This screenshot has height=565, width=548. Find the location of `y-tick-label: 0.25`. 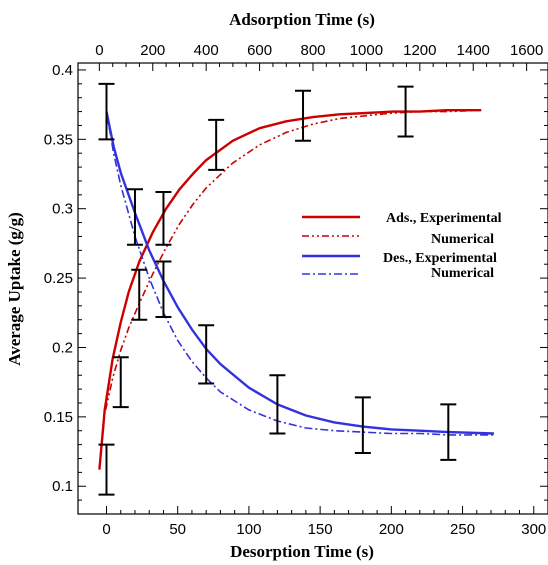

y-tick-label: 0.25 is located at coordinates (58, 278).